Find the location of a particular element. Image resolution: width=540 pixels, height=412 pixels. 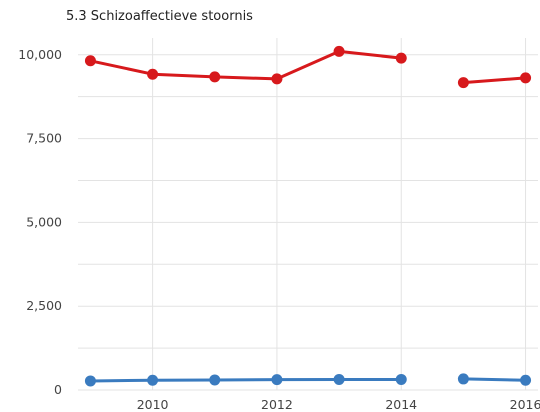

y-tick-label: 0 is located at coordinates (58, 389).